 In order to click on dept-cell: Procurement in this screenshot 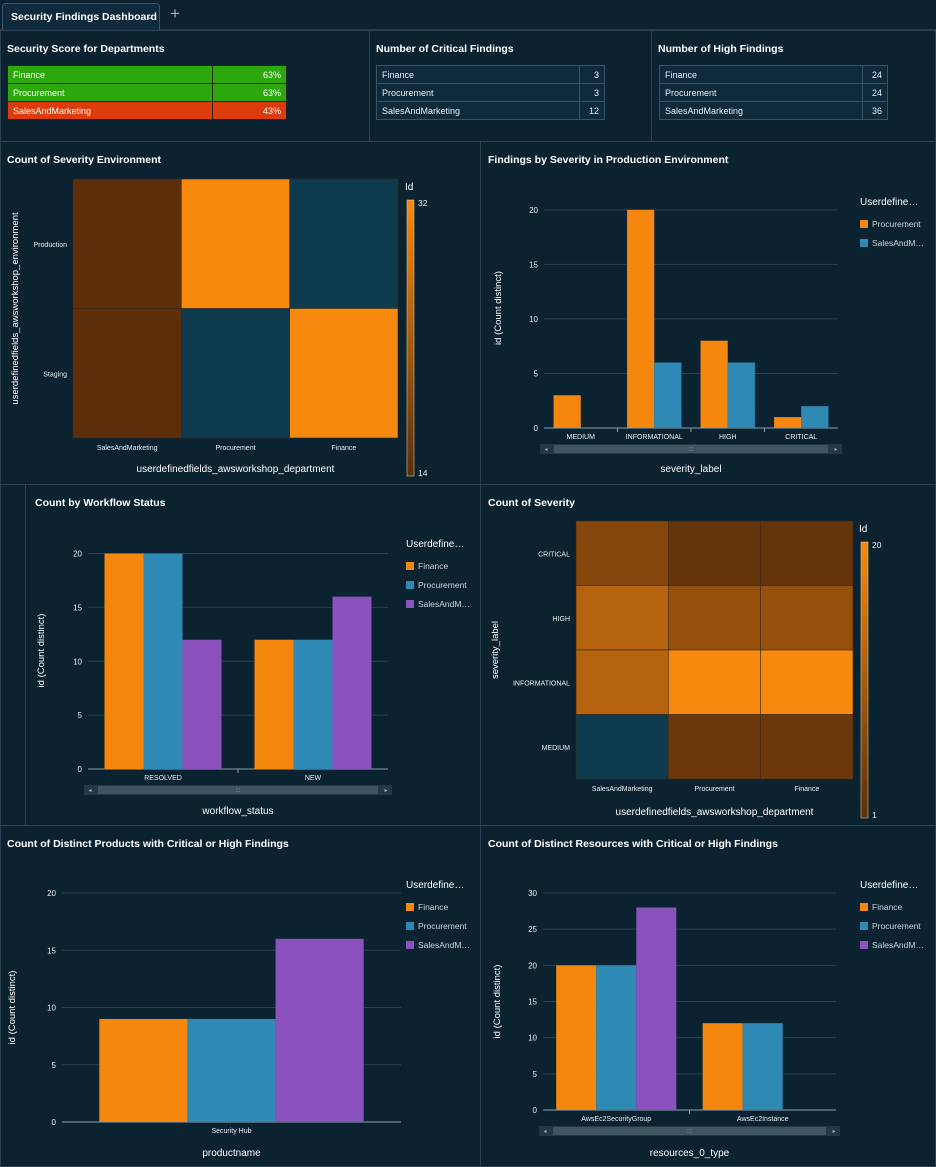, I will do `click(110, 92)`.